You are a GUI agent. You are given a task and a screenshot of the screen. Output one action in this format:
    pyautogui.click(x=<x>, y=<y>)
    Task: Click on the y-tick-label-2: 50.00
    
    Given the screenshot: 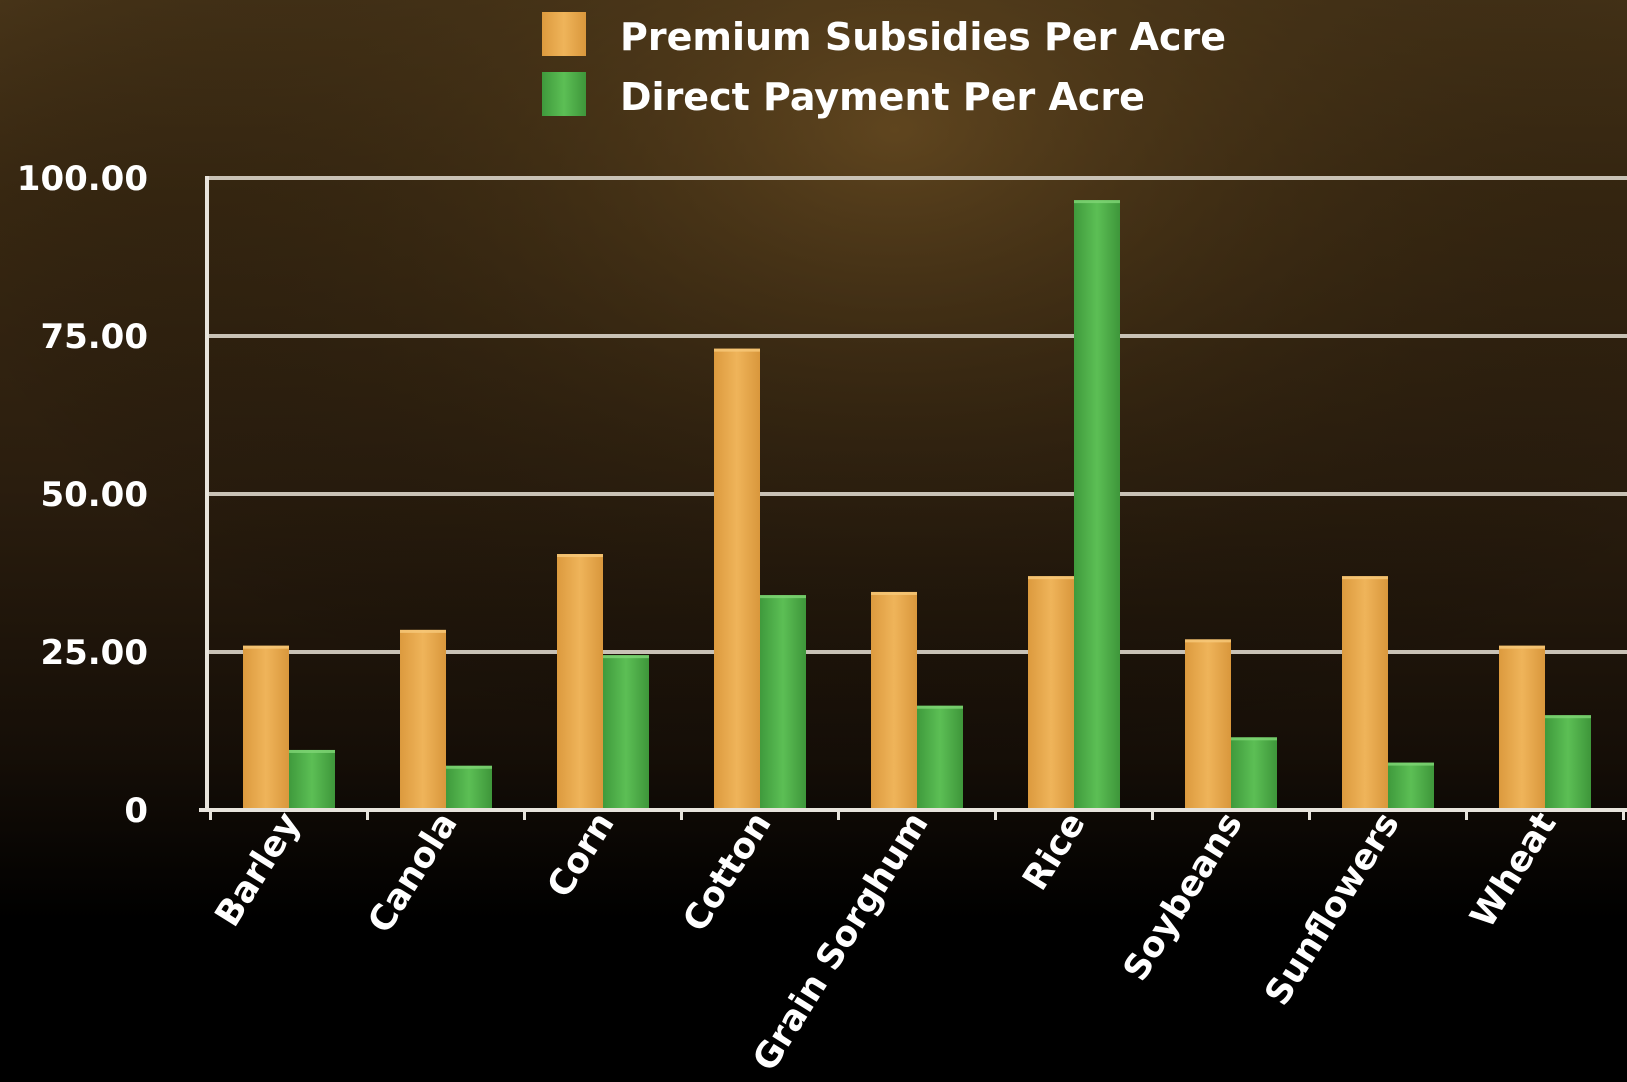 What is the action you would take?
    pyautogui.click(x=94, y=495)
    